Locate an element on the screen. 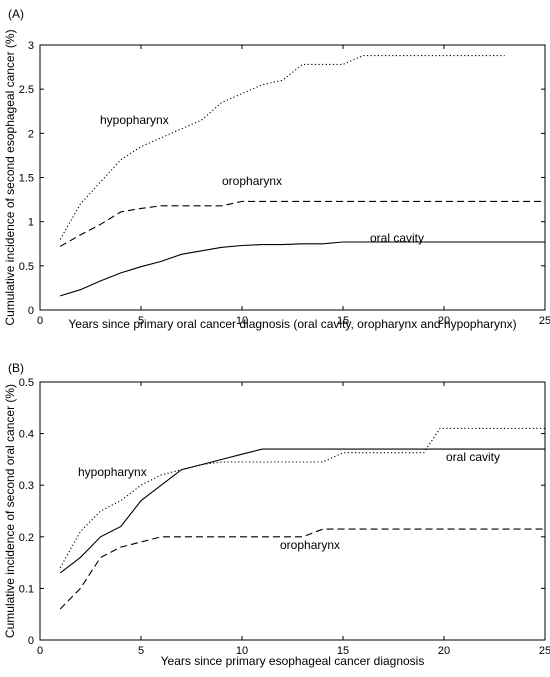 This screenshot has width=550, height=677. y-tick-label: 2.5 is located at coordinates (26, 90).